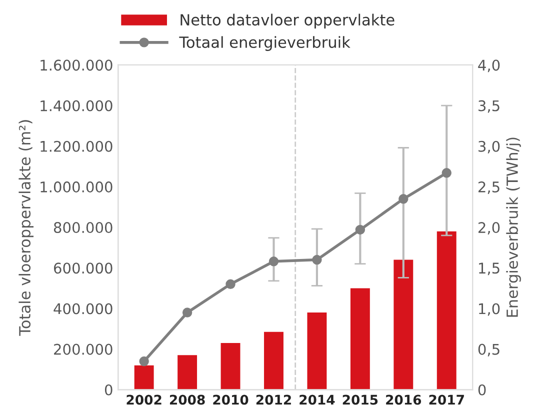 The image size is (537, 419). What do you see at coordinates (489, 147) in the screenshot?
I see `y2-tick-label: 3,0` at bounding box center [489, 147].